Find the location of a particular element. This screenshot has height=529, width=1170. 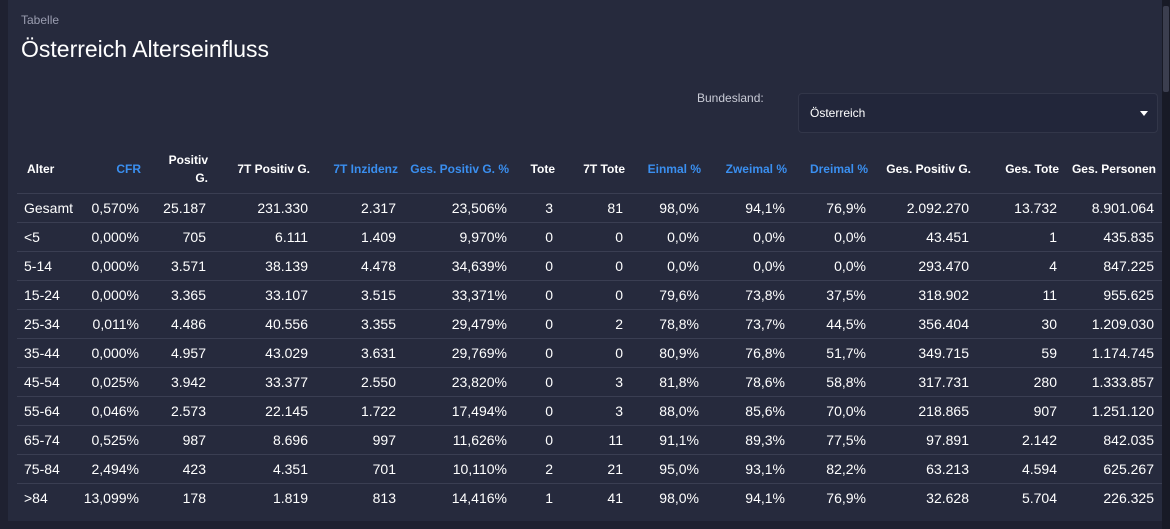

cell-gestote: 59 is located at coordinates (1021, 353).